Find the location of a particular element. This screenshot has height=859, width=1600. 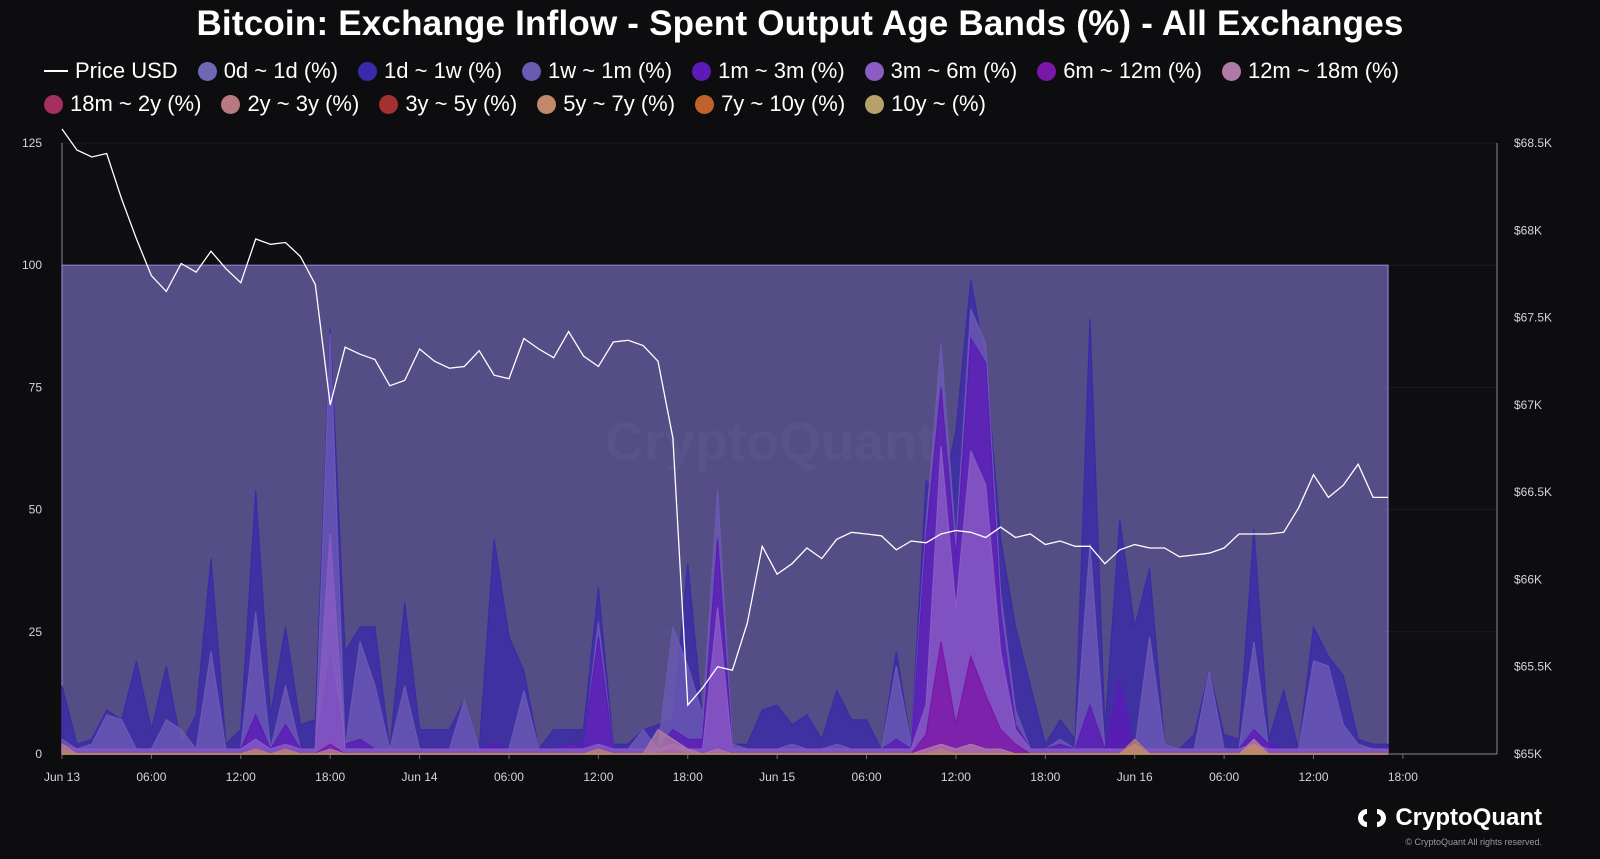

y-left-tick-label: 75 is located at coordinates (36, 387).